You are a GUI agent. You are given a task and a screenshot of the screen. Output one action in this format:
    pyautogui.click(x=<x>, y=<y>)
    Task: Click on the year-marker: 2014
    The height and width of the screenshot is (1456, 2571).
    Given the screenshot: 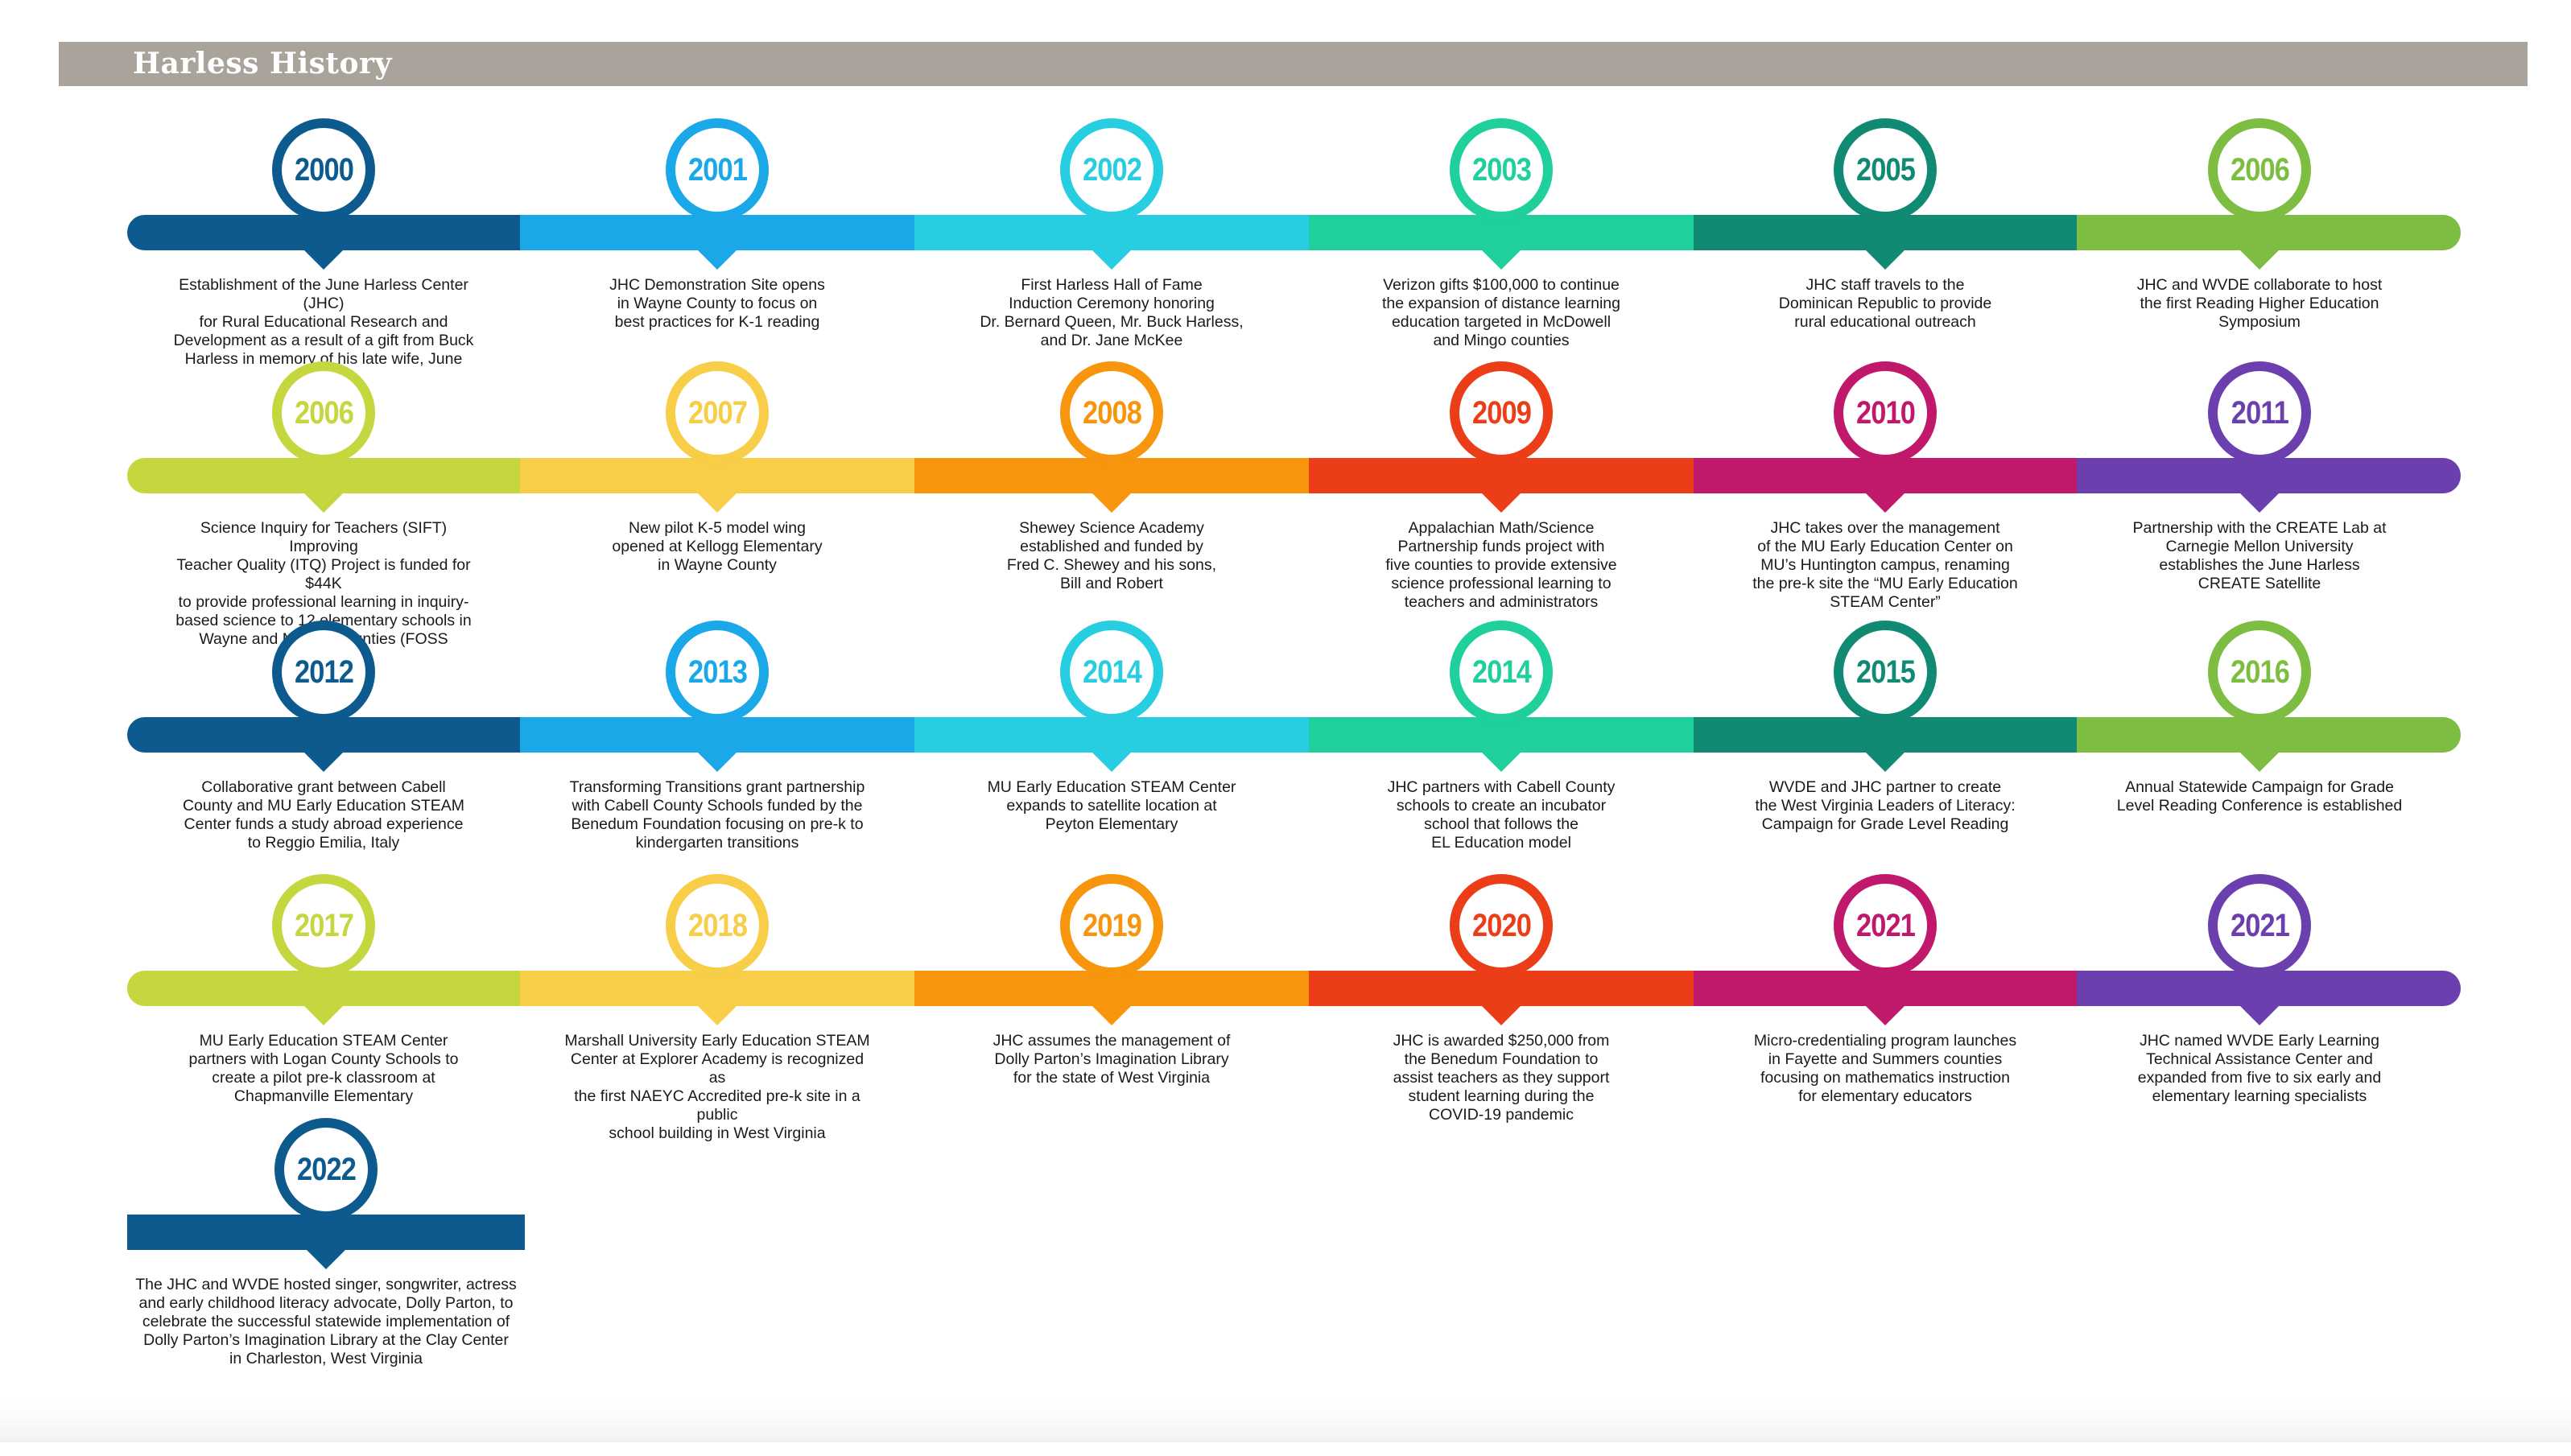 What is the action you would take?
    pyautogui.click(x=1111, y=672)
    